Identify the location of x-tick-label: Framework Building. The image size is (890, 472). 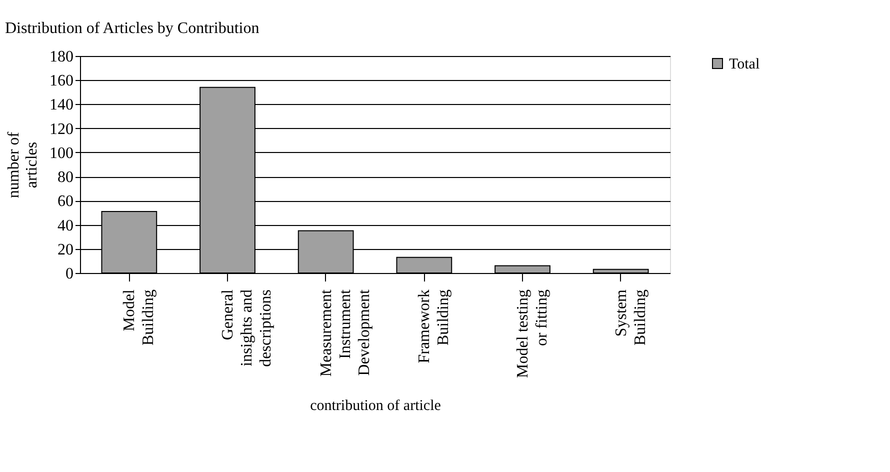
(434, 327).